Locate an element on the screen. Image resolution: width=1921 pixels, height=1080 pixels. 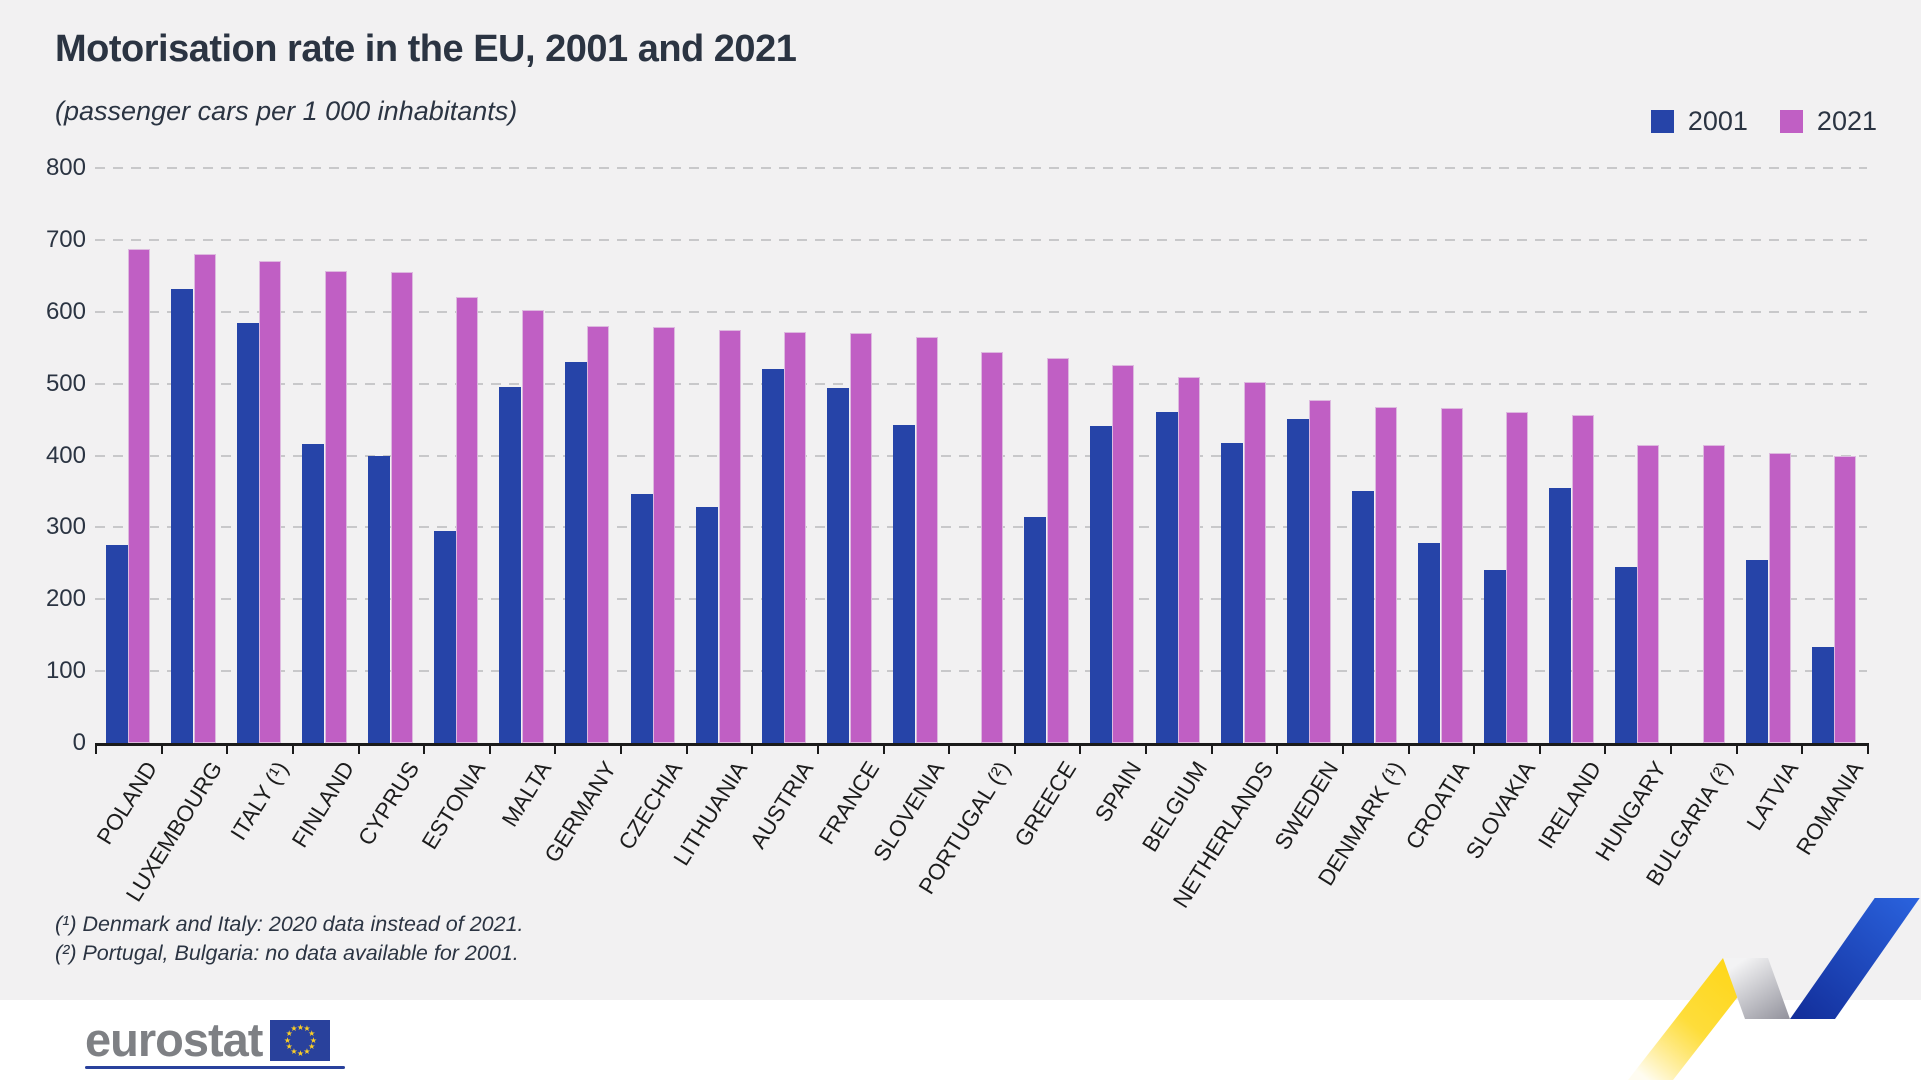
x-axis-label-italy: ITALY (¹) is located at coordinates (259, 801).